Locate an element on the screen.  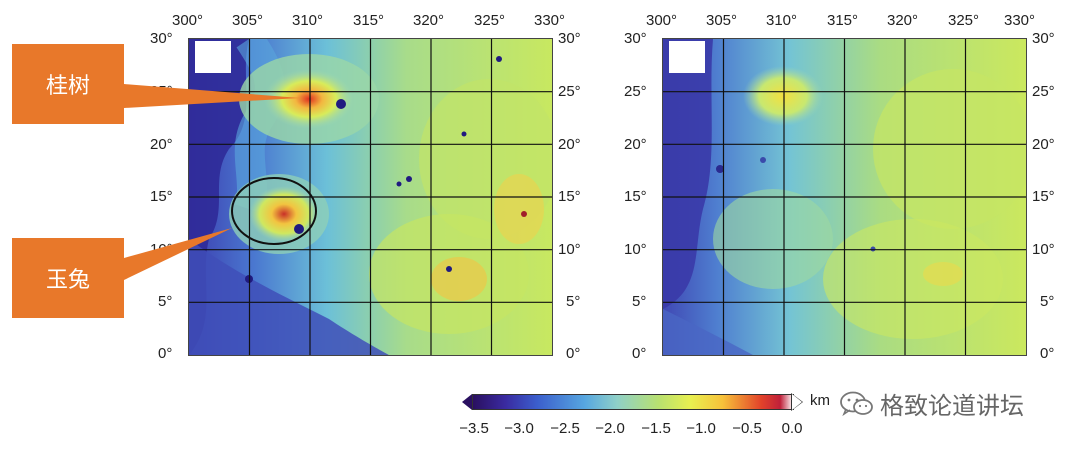
right-lat-tick: 0° is located at coordinates (639, 353).